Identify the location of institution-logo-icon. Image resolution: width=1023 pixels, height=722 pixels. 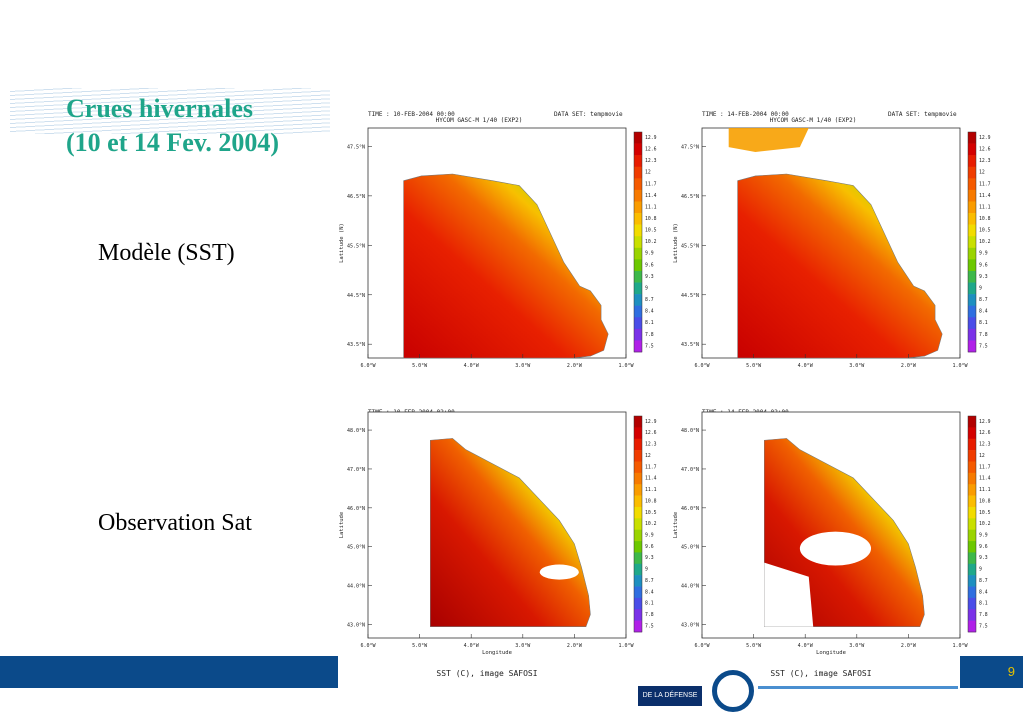
(733, 691).